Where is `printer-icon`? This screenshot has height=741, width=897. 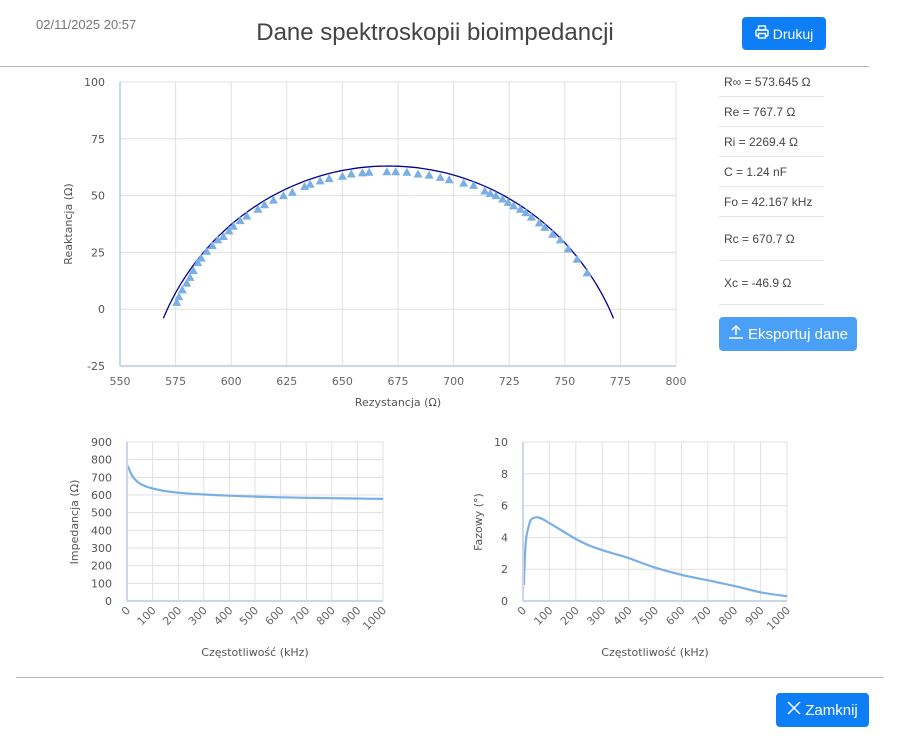
printer-icon is located at coordinates (762, 33).